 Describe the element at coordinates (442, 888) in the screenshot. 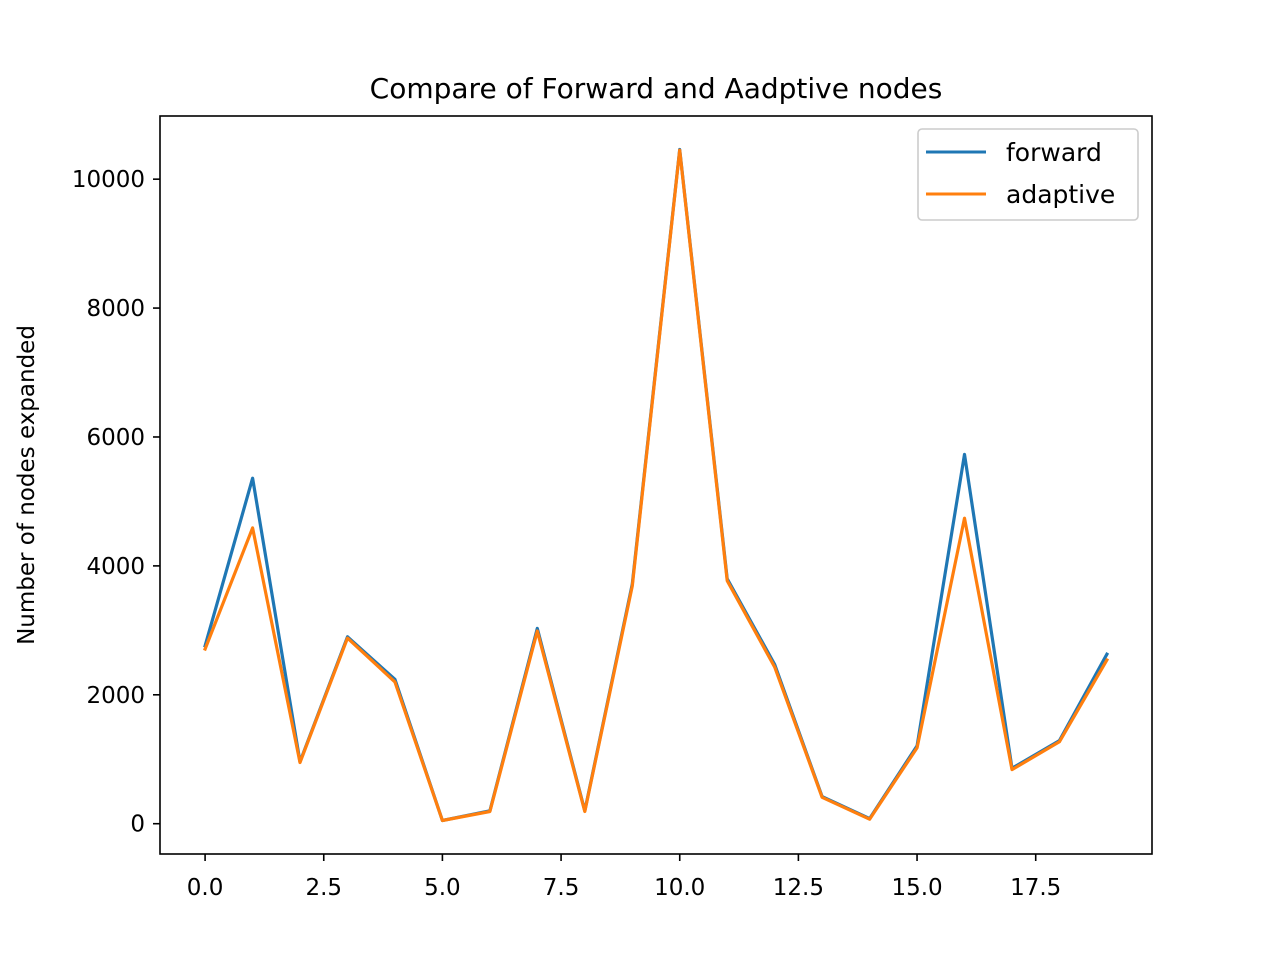

I see `x-tick-label: 5.0` at that location.